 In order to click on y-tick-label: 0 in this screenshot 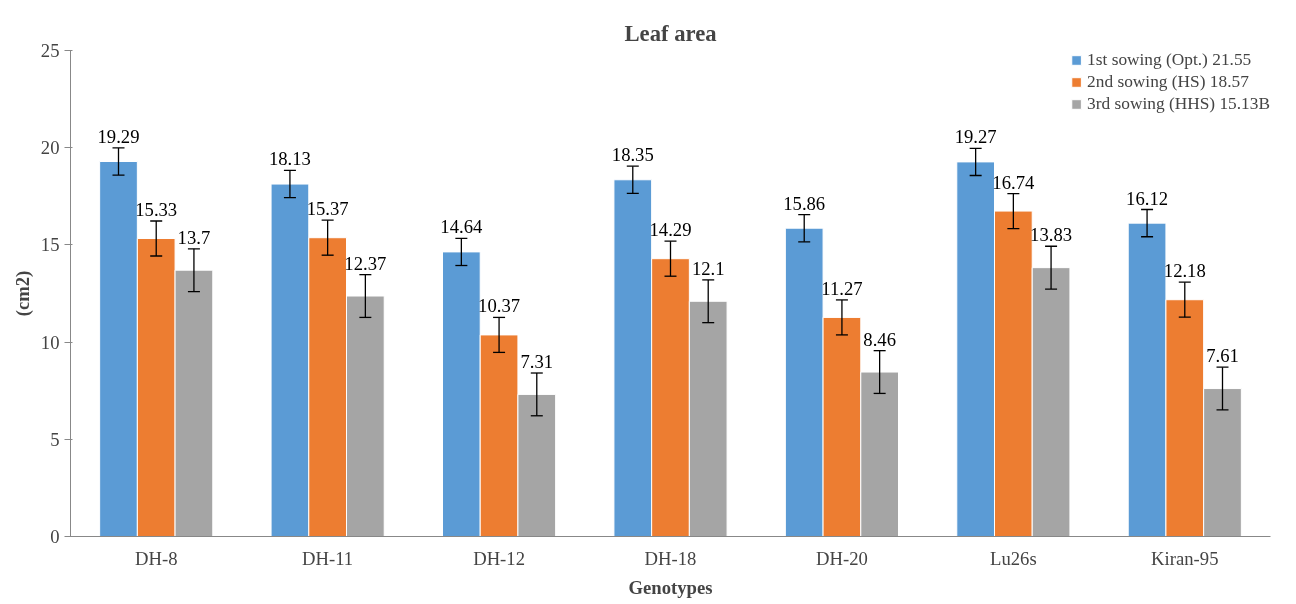, I will do `click(55, 536)`.